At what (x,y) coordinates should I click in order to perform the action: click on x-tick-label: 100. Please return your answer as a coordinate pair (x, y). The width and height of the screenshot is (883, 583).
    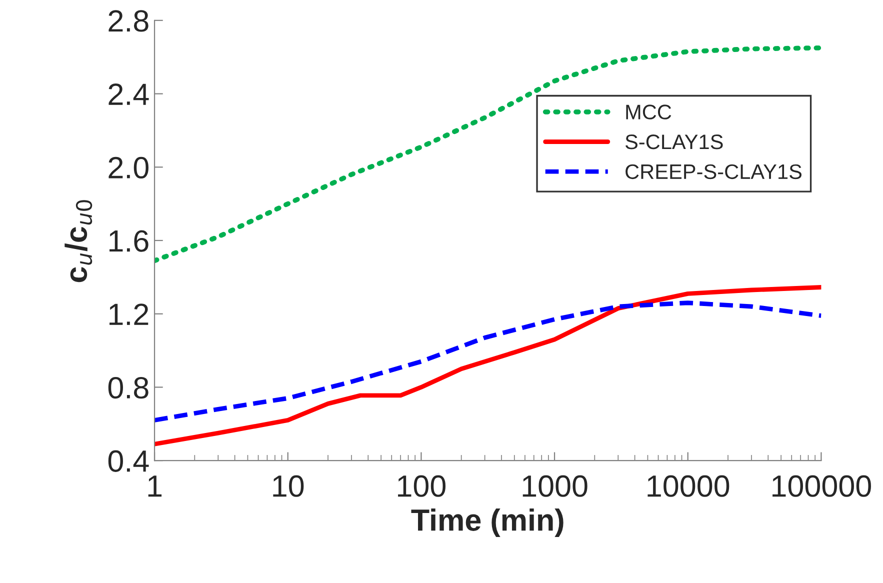
    Looking at the image, I should click on (422, 486).